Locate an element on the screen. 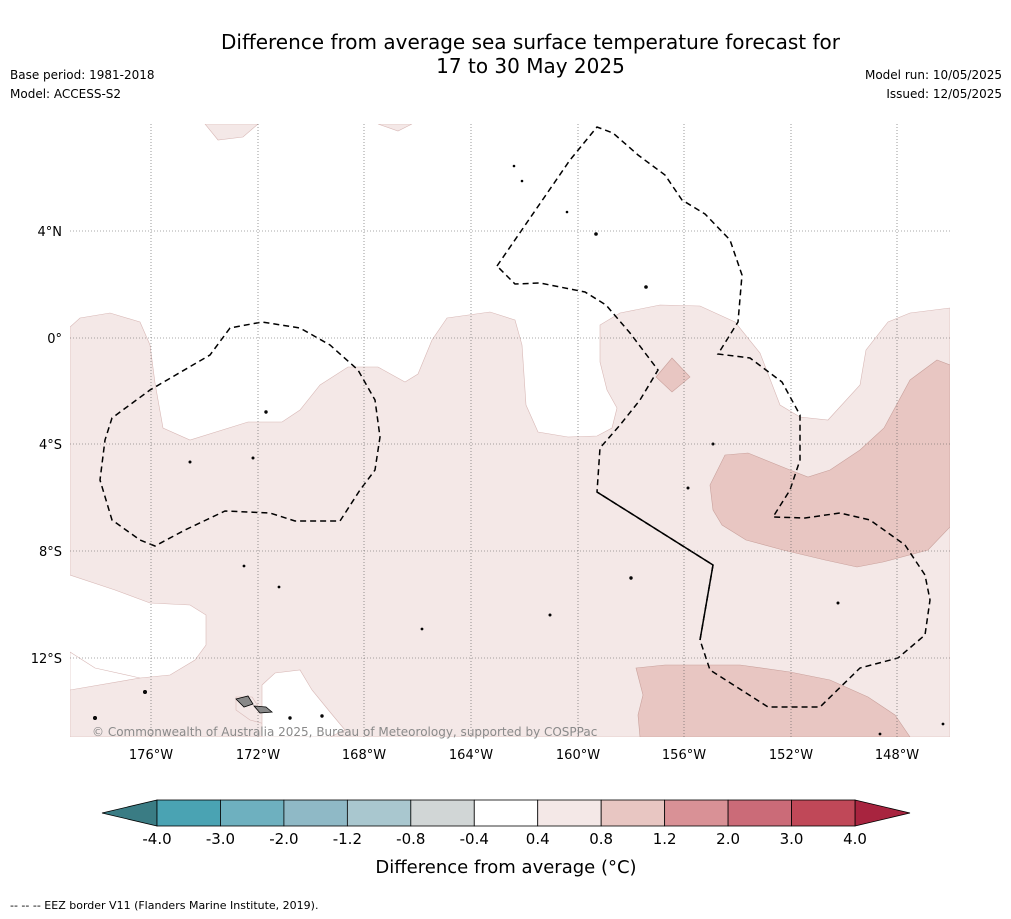 Image resolution: width=1011 pixels, height=919 pixels. colorbar-extend-right is located at coordinates (882, 813).